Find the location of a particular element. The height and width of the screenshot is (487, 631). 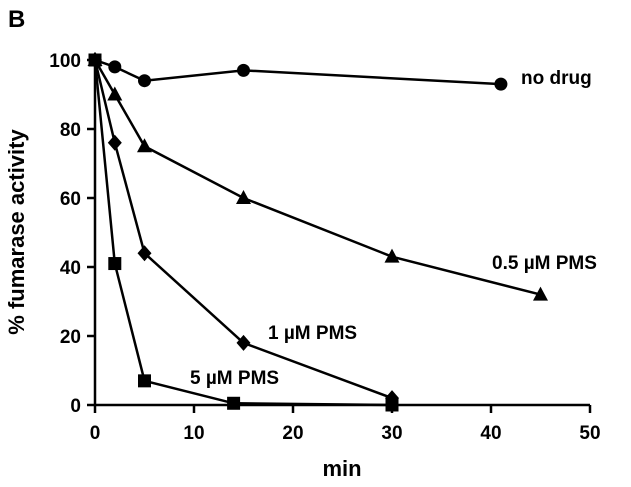

series-label-1: 0.5 µM PMS is located at coordinates (544, 263).